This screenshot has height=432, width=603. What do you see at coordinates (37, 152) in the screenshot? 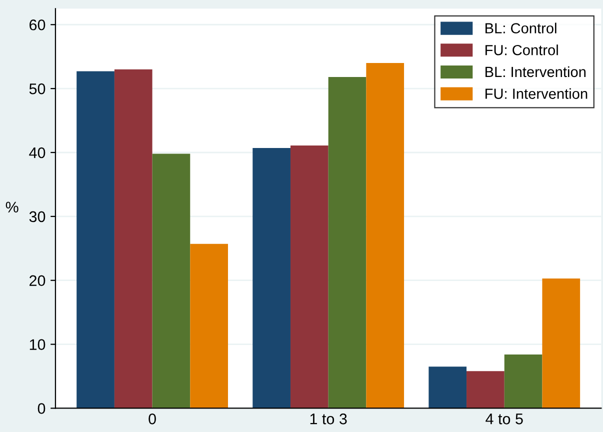
I see `y-tick-label: 40` at bounding box center [37, 152].